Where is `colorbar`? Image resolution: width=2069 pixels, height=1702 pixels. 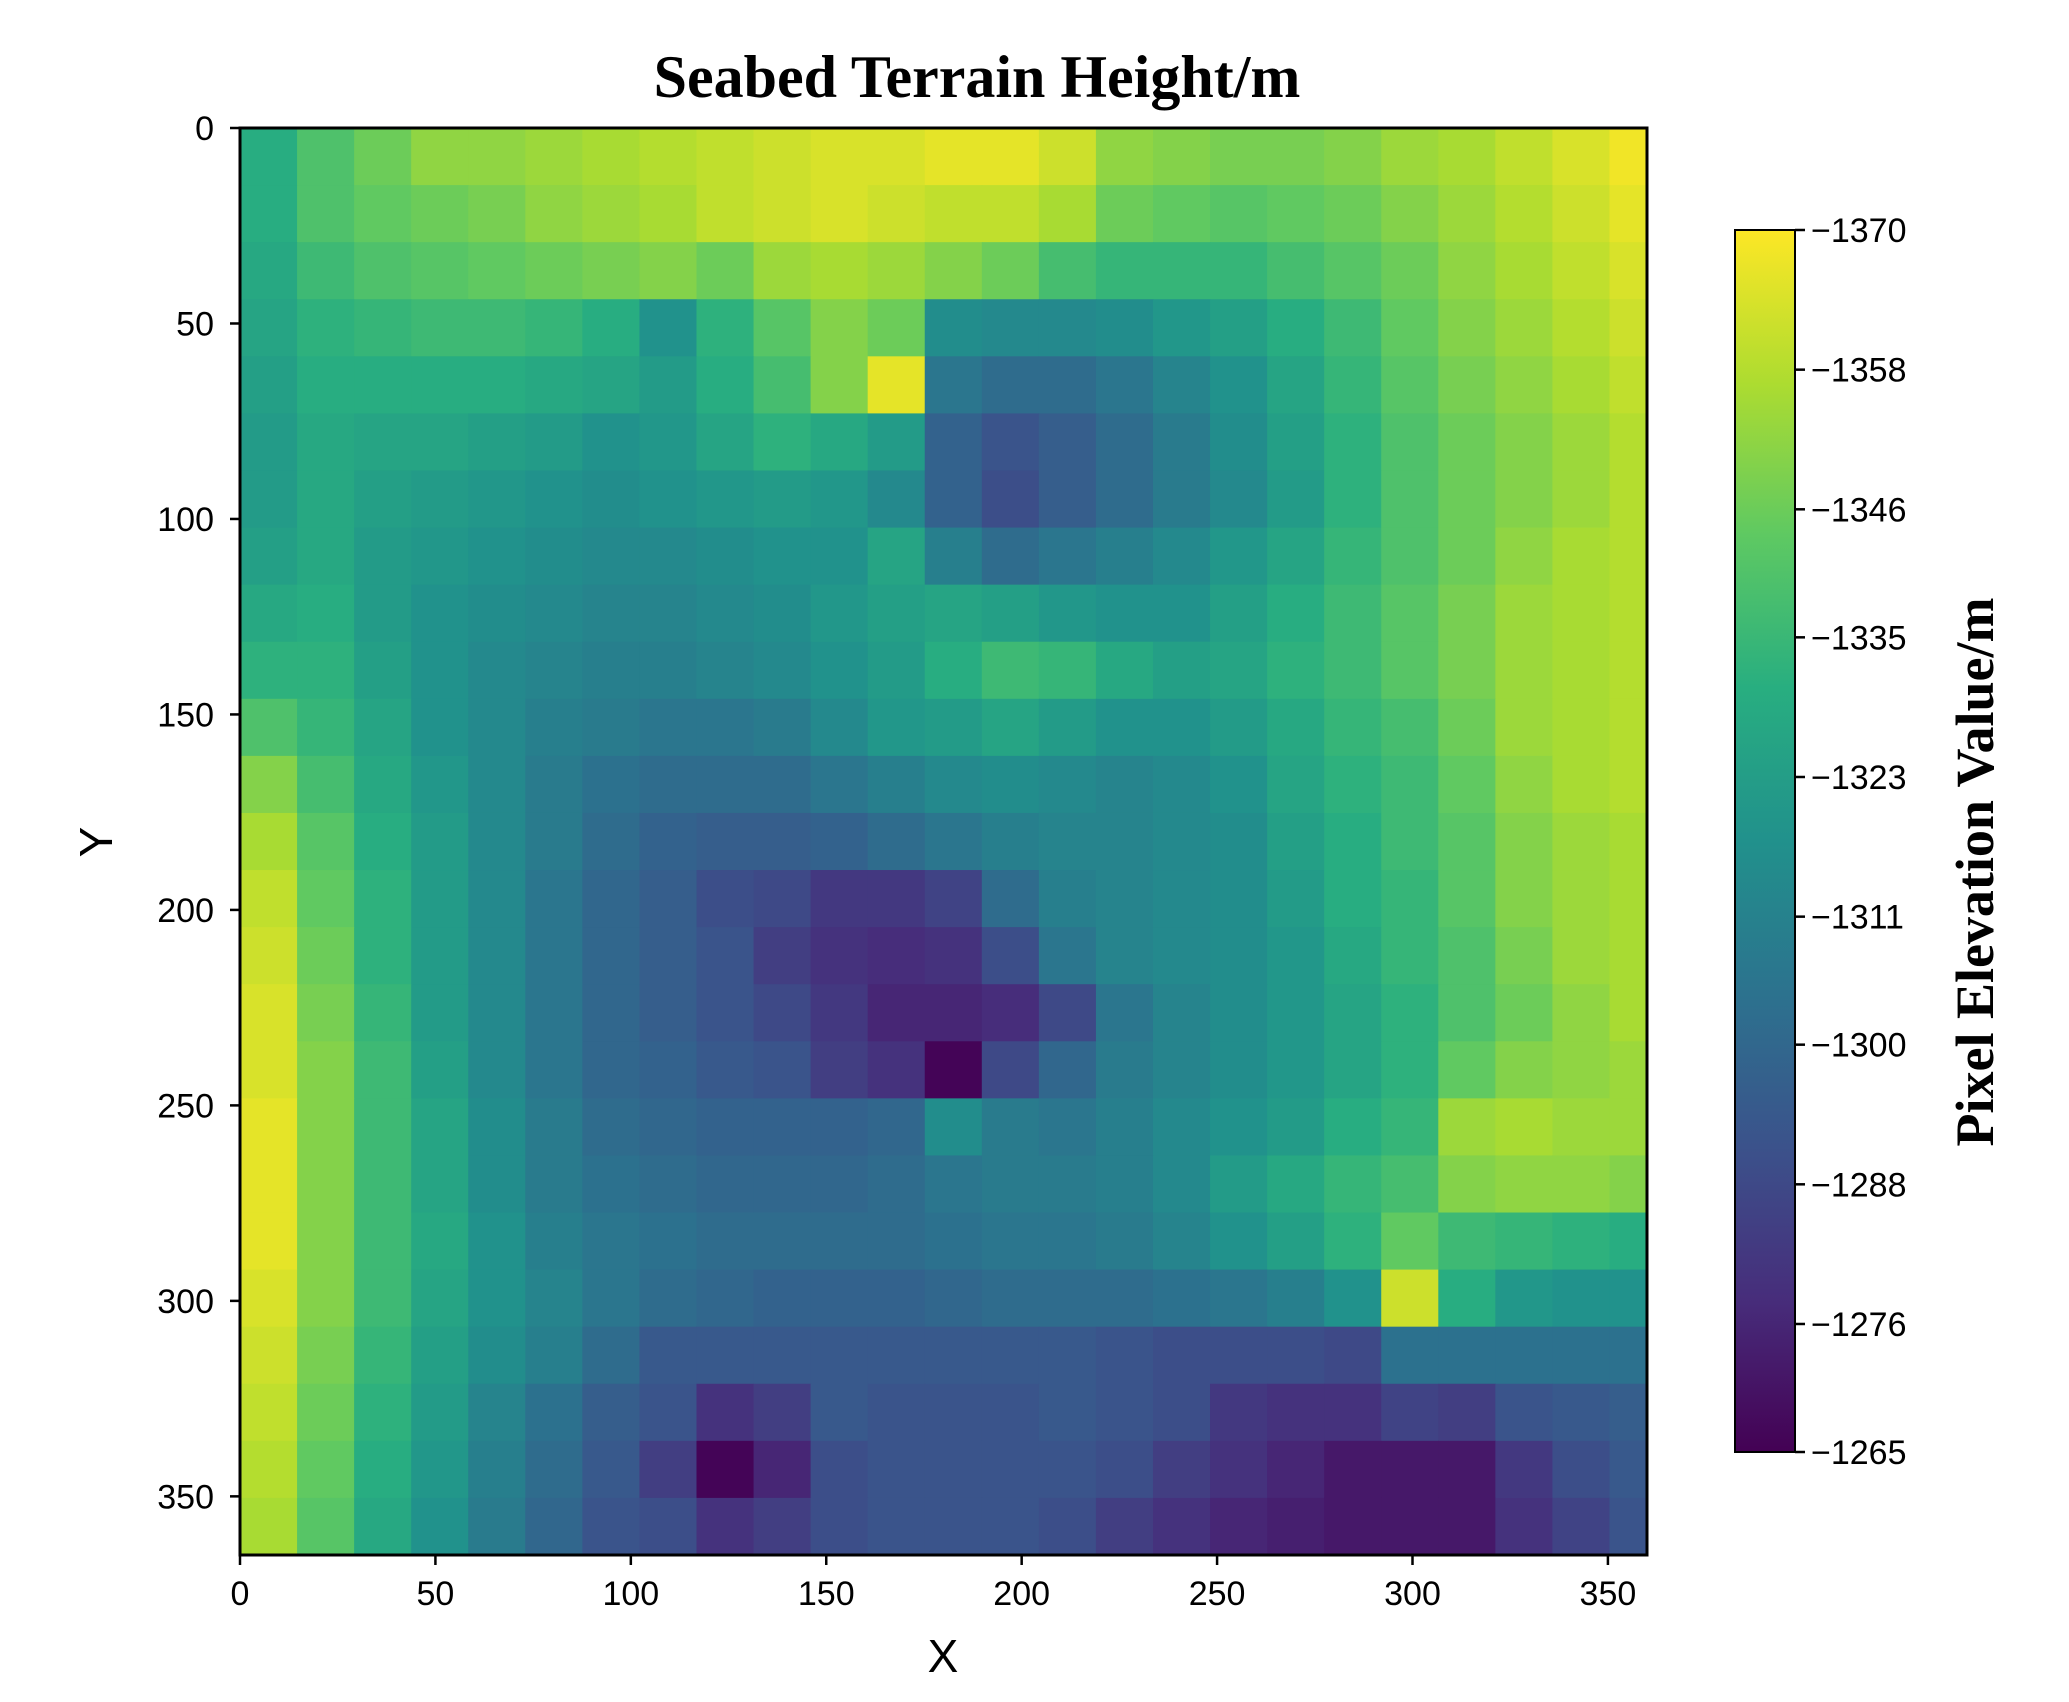 colorbar is located at coordinates (1765, 841).